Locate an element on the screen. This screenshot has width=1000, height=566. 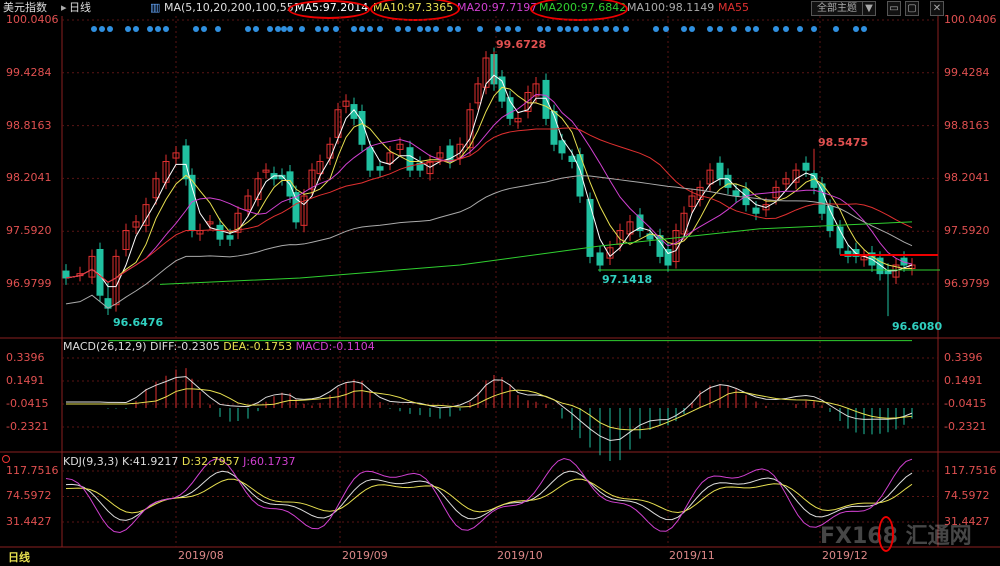
macd-diff-line is located at coordinates (489, 408).